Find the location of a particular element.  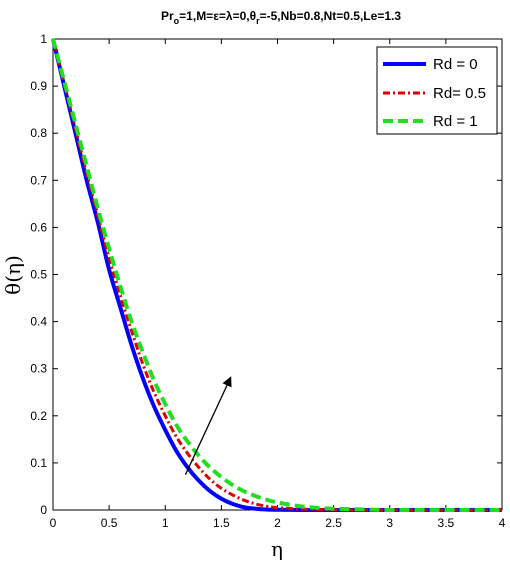

y-tick-label: 0 is located at coordinates (43, 510).